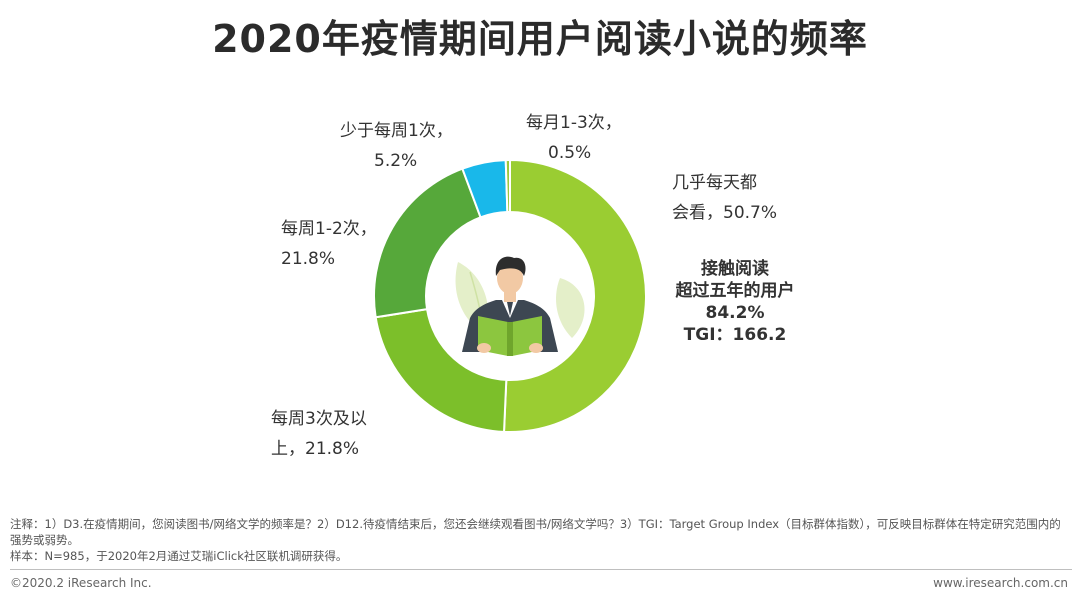  What do you see at coordinates (319, 434) in the screenshot?
I see `slice-label-3plus-weekly: 每周3次及以 上，21.8%` at bounding box center [319, 434].